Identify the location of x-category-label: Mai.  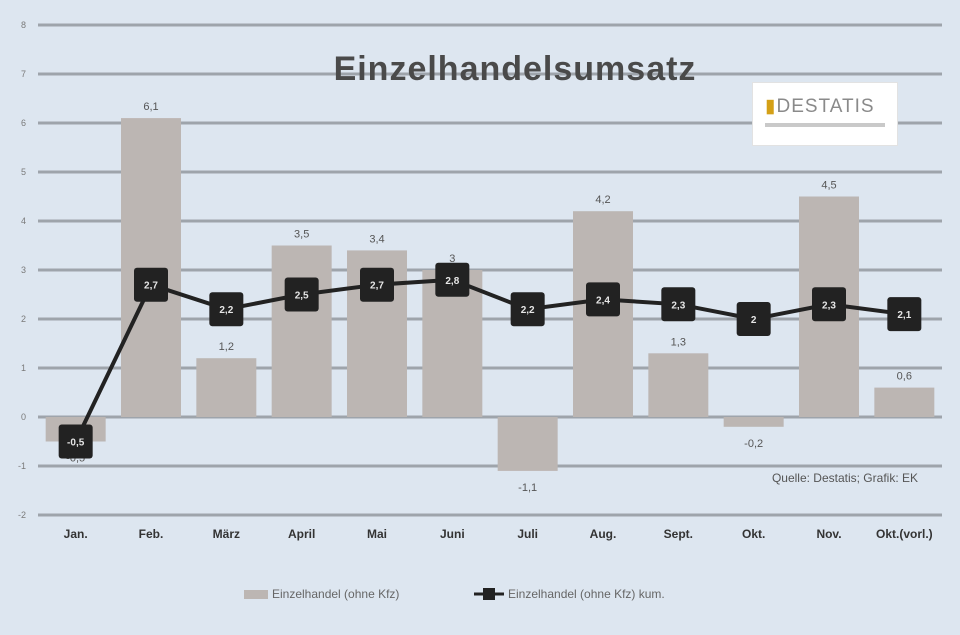
(377, 534).